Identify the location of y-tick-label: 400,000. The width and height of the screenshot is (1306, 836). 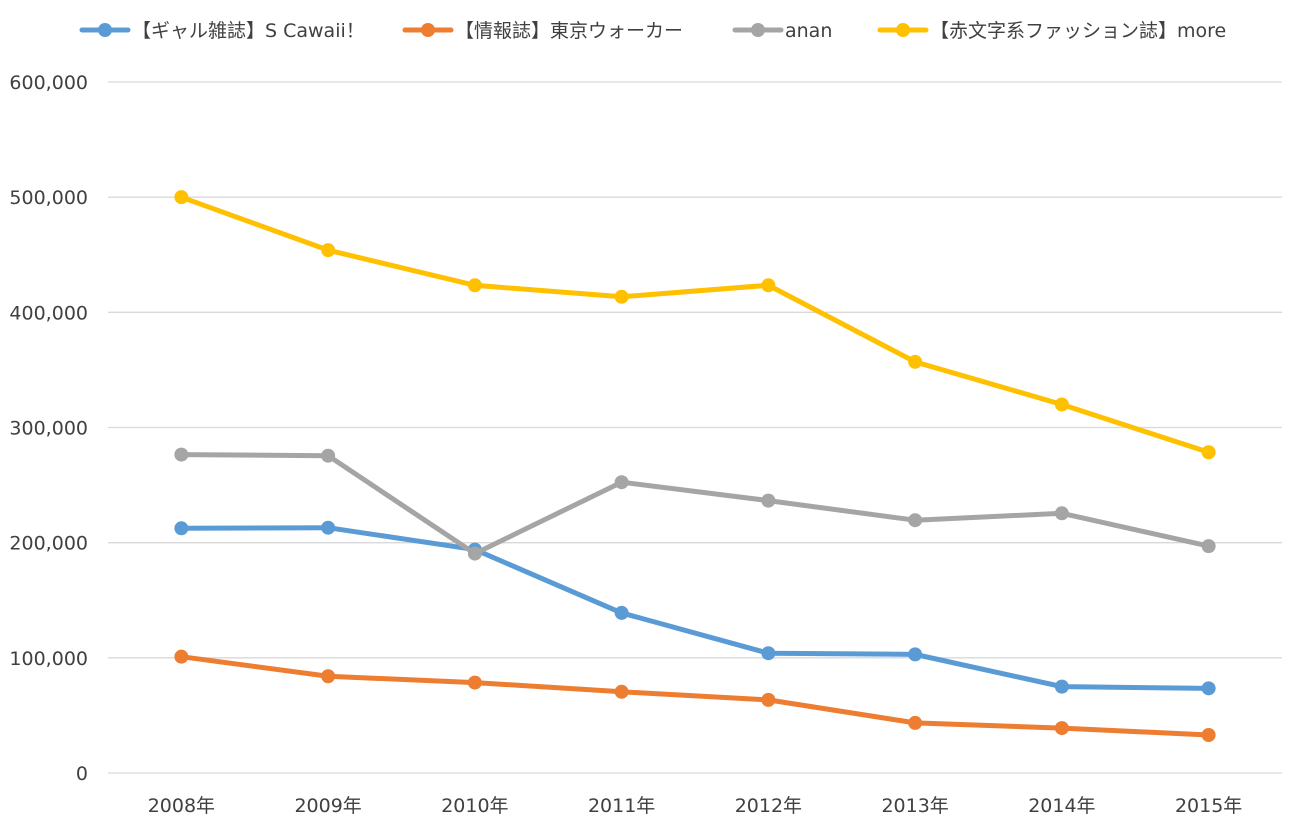
(48, 313).